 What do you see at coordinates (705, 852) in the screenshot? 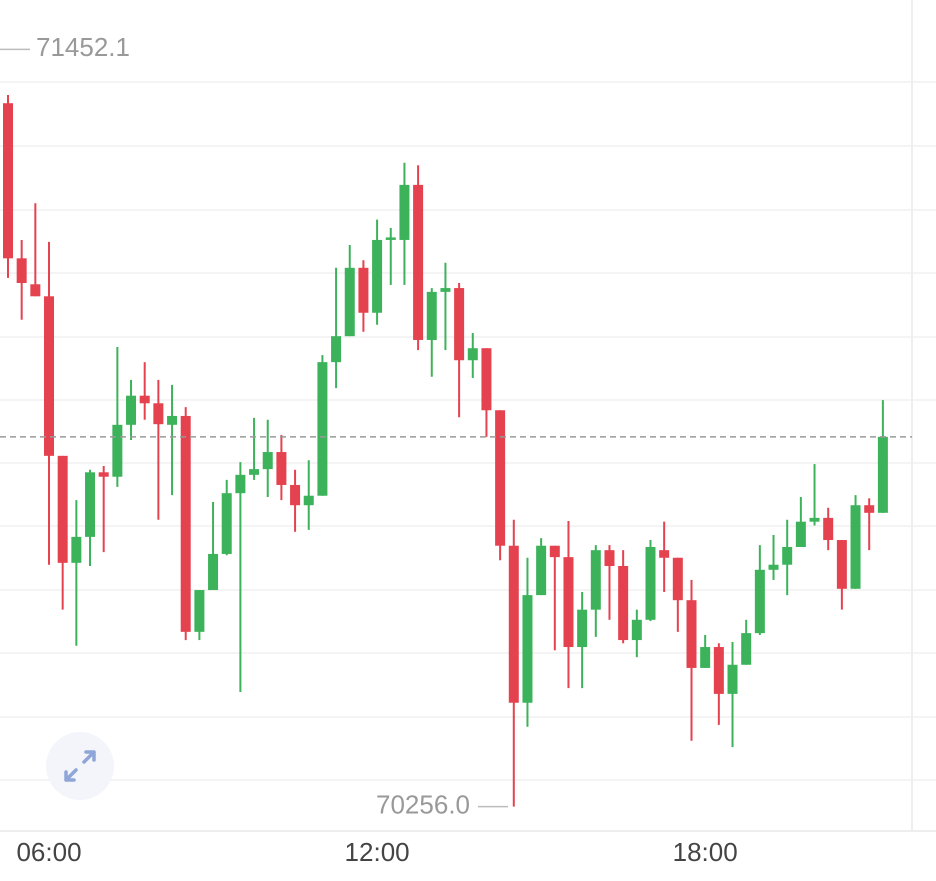
I see `x-tick-label: 18:00` at bounding box center [705, 852].